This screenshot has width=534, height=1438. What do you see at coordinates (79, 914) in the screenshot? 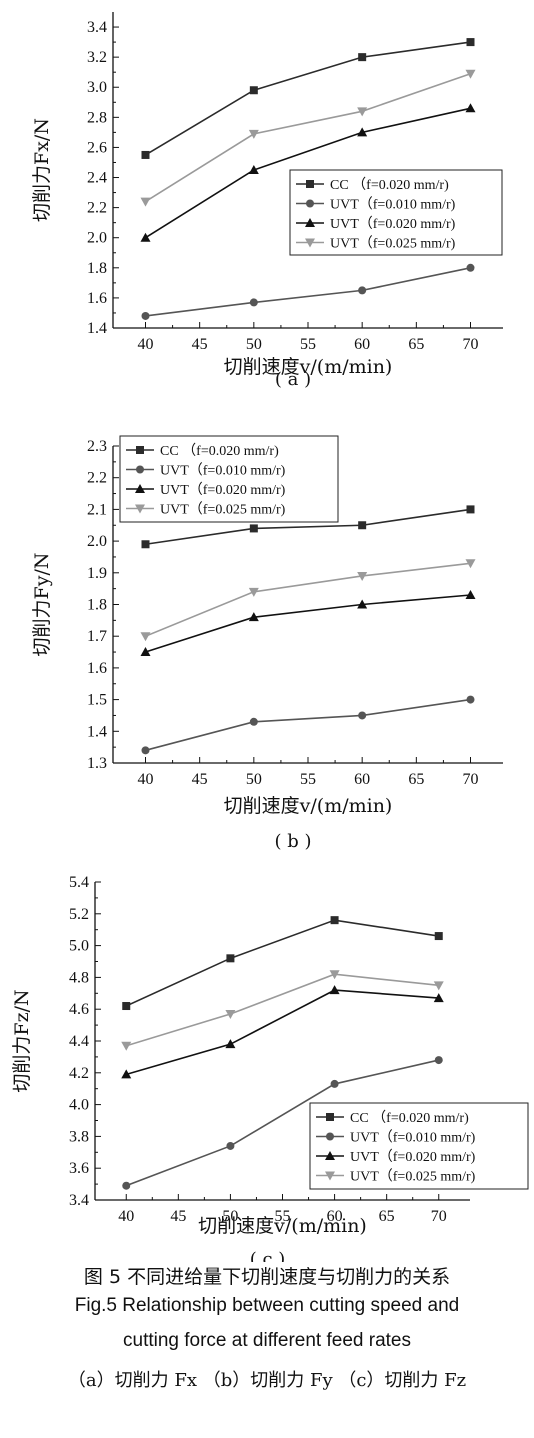
I see `y-tick-label: 5.2` at bounding box center [79, 914].